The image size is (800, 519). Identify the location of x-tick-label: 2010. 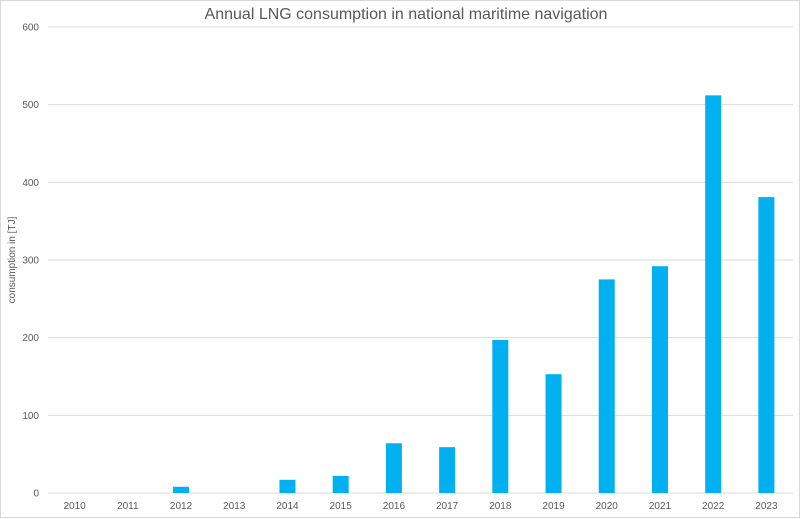
(74, 506).